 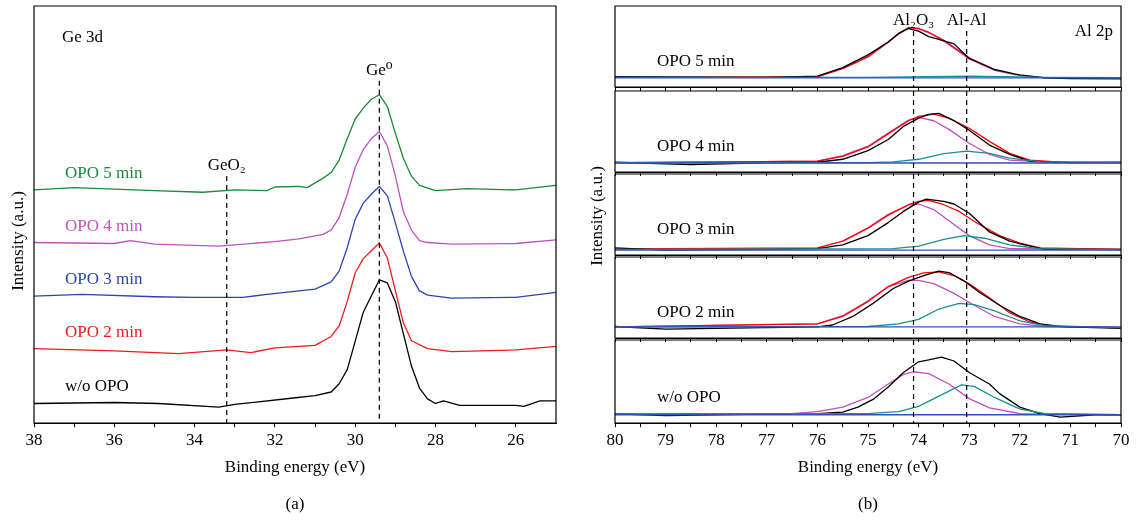 What do you see at coordinates (1121, 439) in the screenshot?
I see `x-tick-label: 70` at bounding box center [1121, 439].